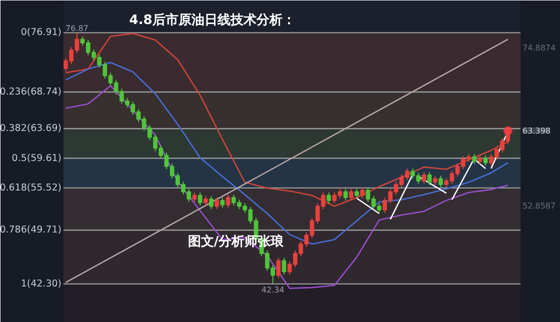  Describe the element at coordinates (539, 48) in the screenshot. I see `text: 74.8874` at that location.